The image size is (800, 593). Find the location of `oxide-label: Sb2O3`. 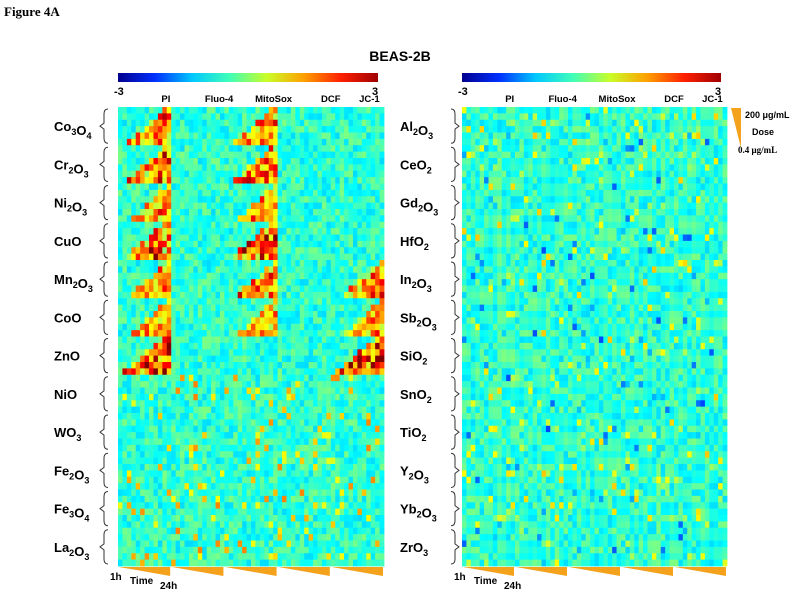

oxide-label: Sb2O3 is located at coordinates (418, 321).